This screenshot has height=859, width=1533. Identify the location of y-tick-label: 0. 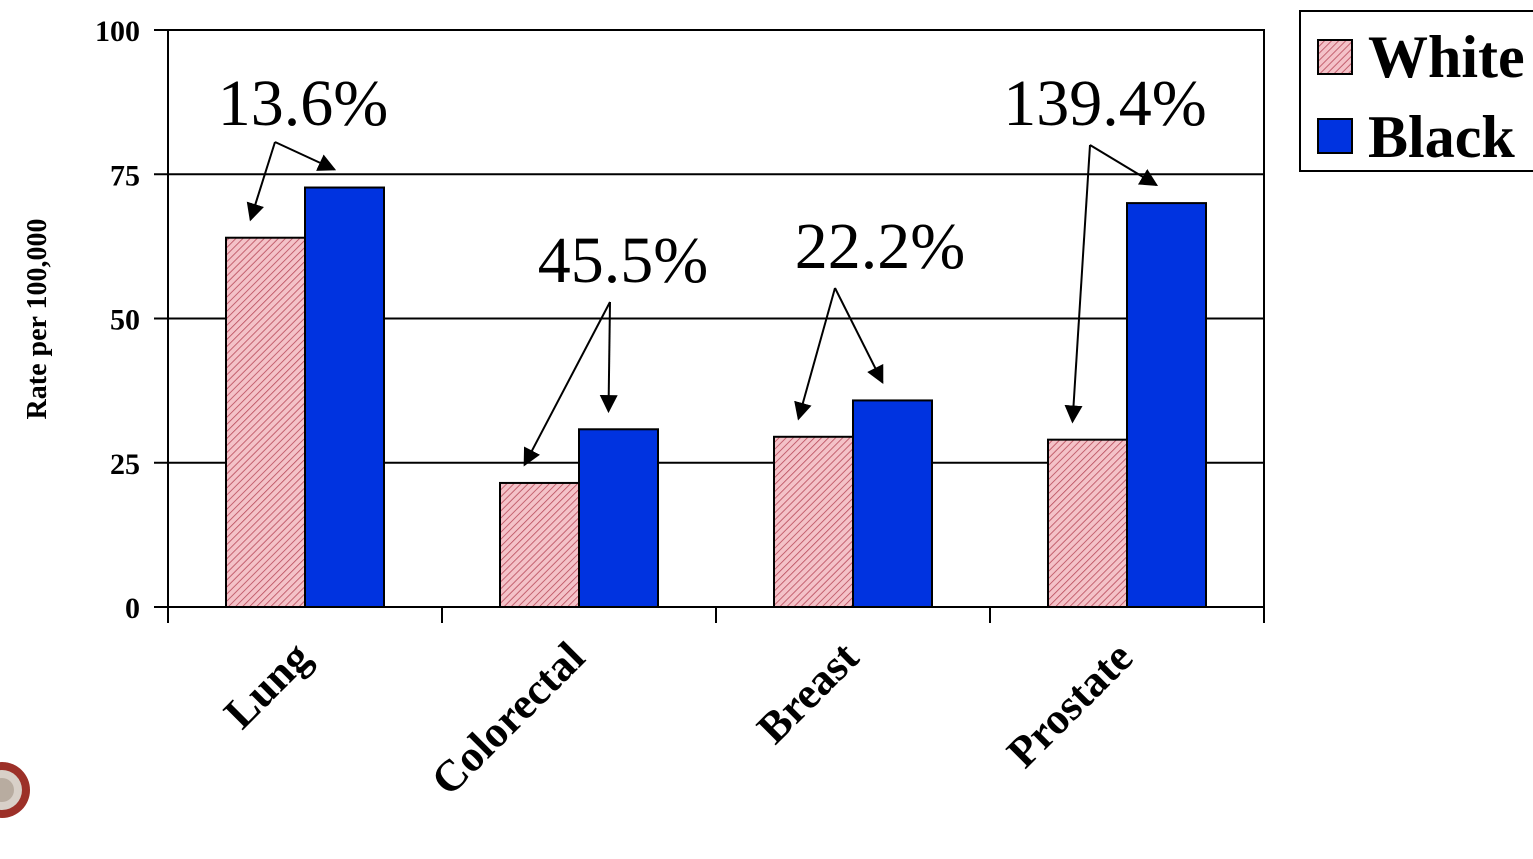
(132, 608).